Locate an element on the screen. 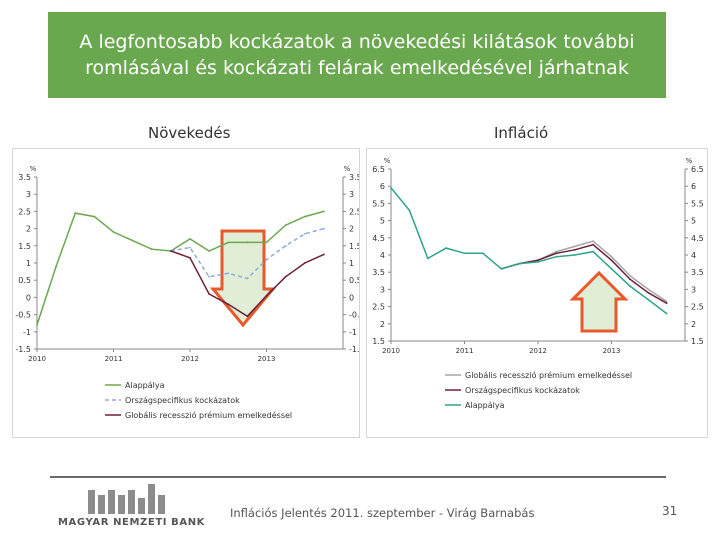 This screenshot has width=720, height=540. y-tick-label-left: -1 is located at coordinates (27, 332).